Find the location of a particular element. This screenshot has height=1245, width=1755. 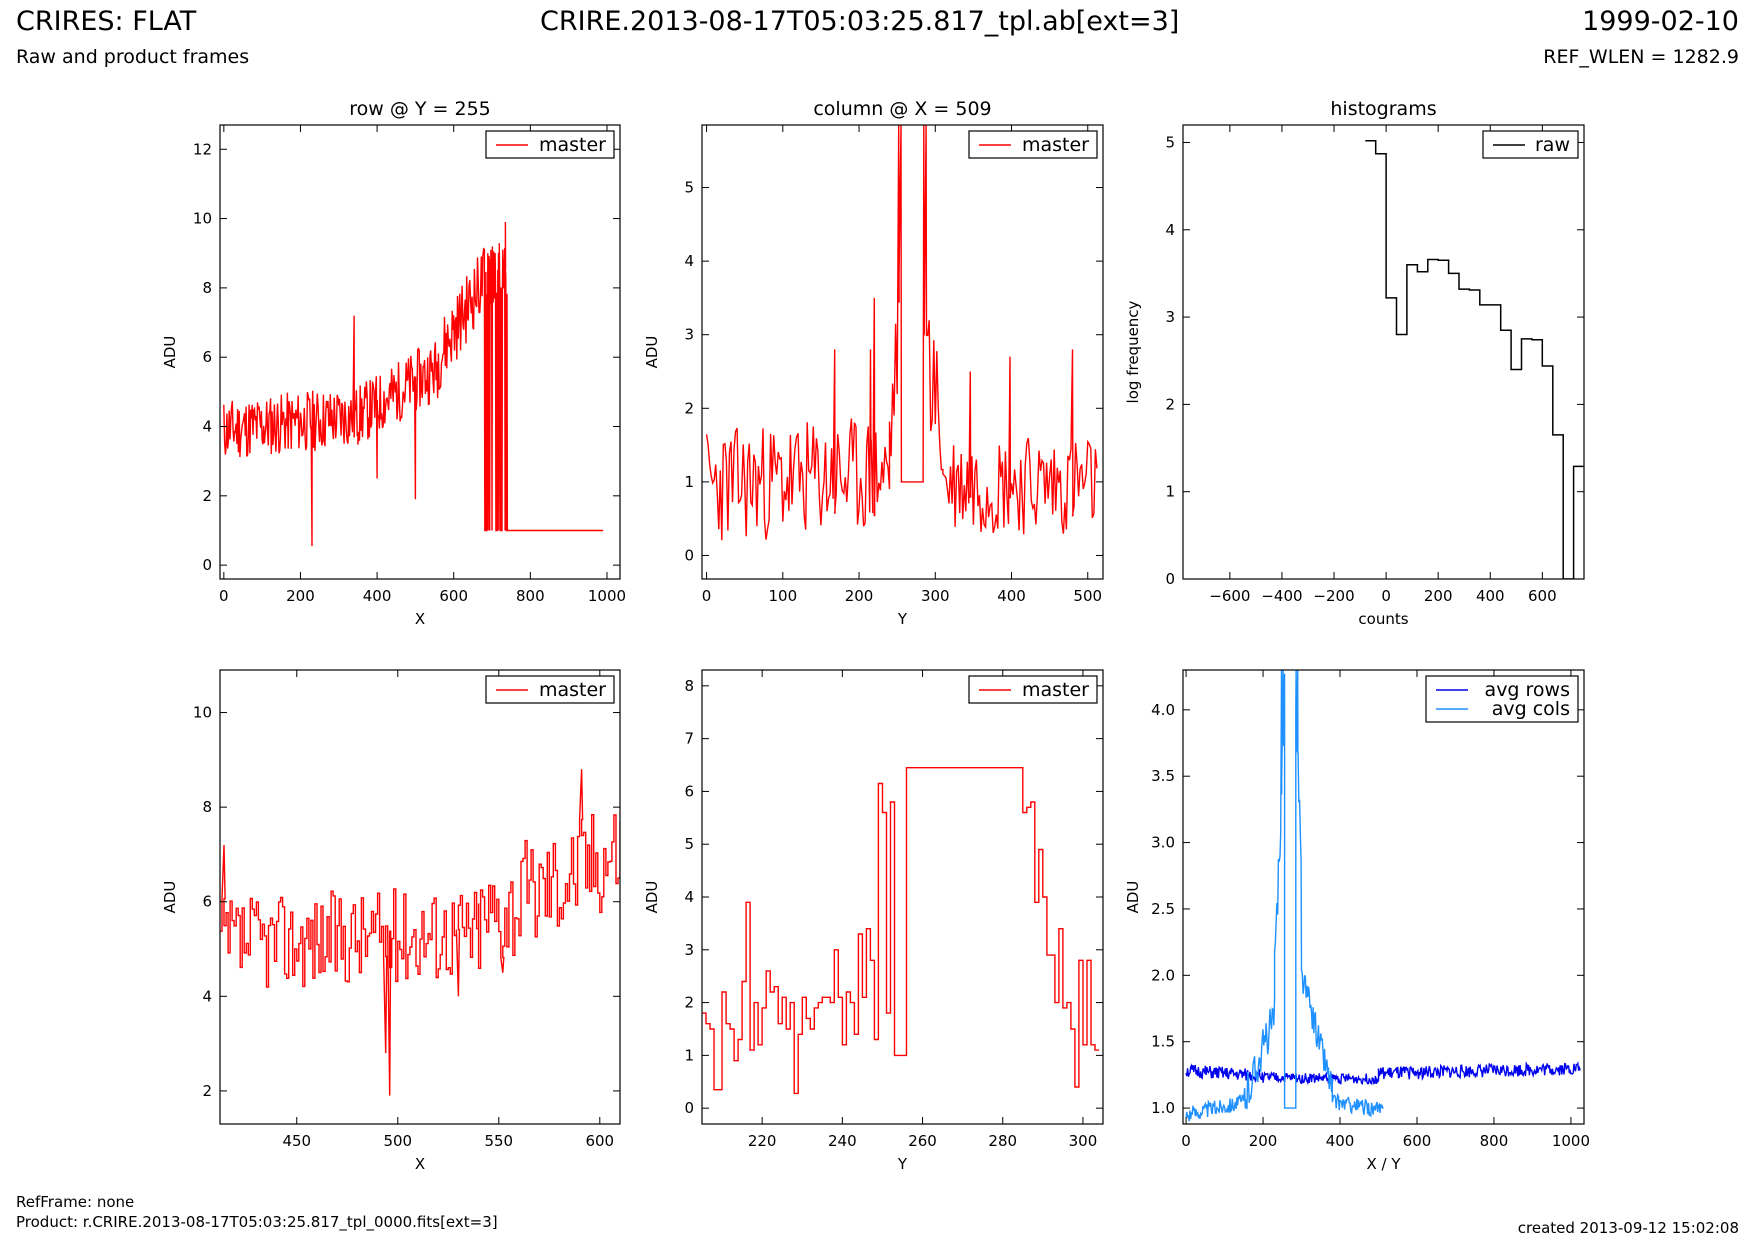

chart-panel-colzoom: 220 240 260 280 300 0 1 2 3 4 5 6 7 8 Y ADU master is located at coordinates (873, 921).